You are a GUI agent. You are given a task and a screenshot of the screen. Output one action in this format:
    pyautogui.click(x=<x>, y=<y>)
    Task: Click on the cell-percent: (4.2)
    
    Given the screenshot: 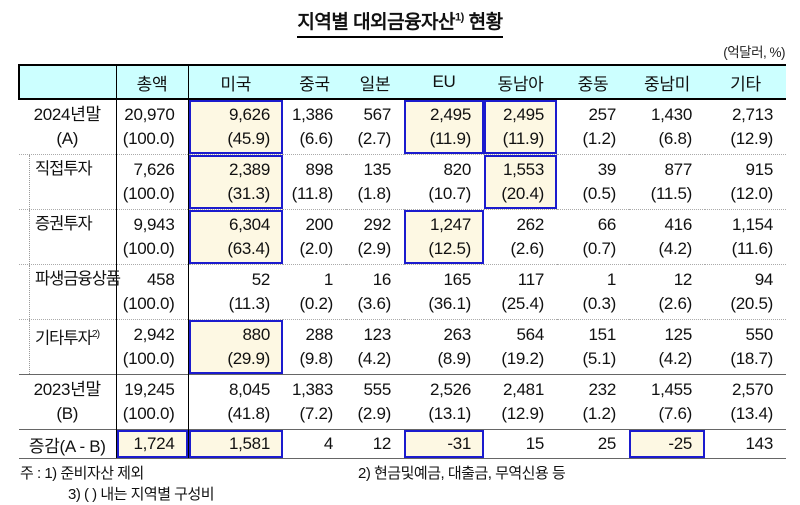 What is the action you would take?
    pyautogui.click(x=675, y=358)
    